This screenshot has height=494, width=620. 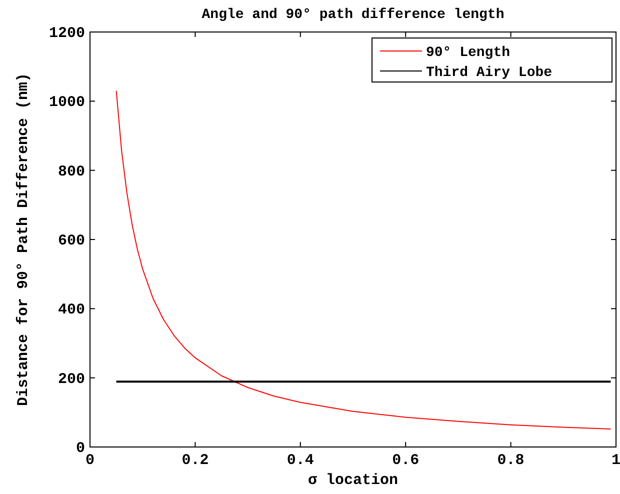 What do you see at coordinates (80, 448) in the screenshot?
I see `y-tick-label: 0` at bounding box center [80, 448].